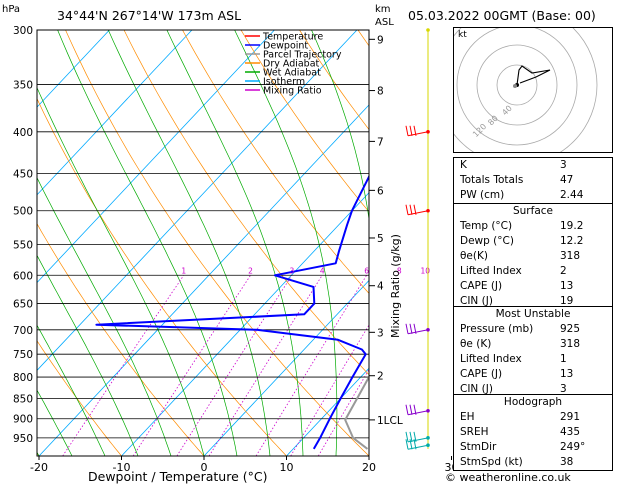 The height and width of the screenshot is (486, 629). What do you see at coordinates (380, 191) in the screenshot?
I see `km-tick-label: 6` at bounding box center [380, 191].